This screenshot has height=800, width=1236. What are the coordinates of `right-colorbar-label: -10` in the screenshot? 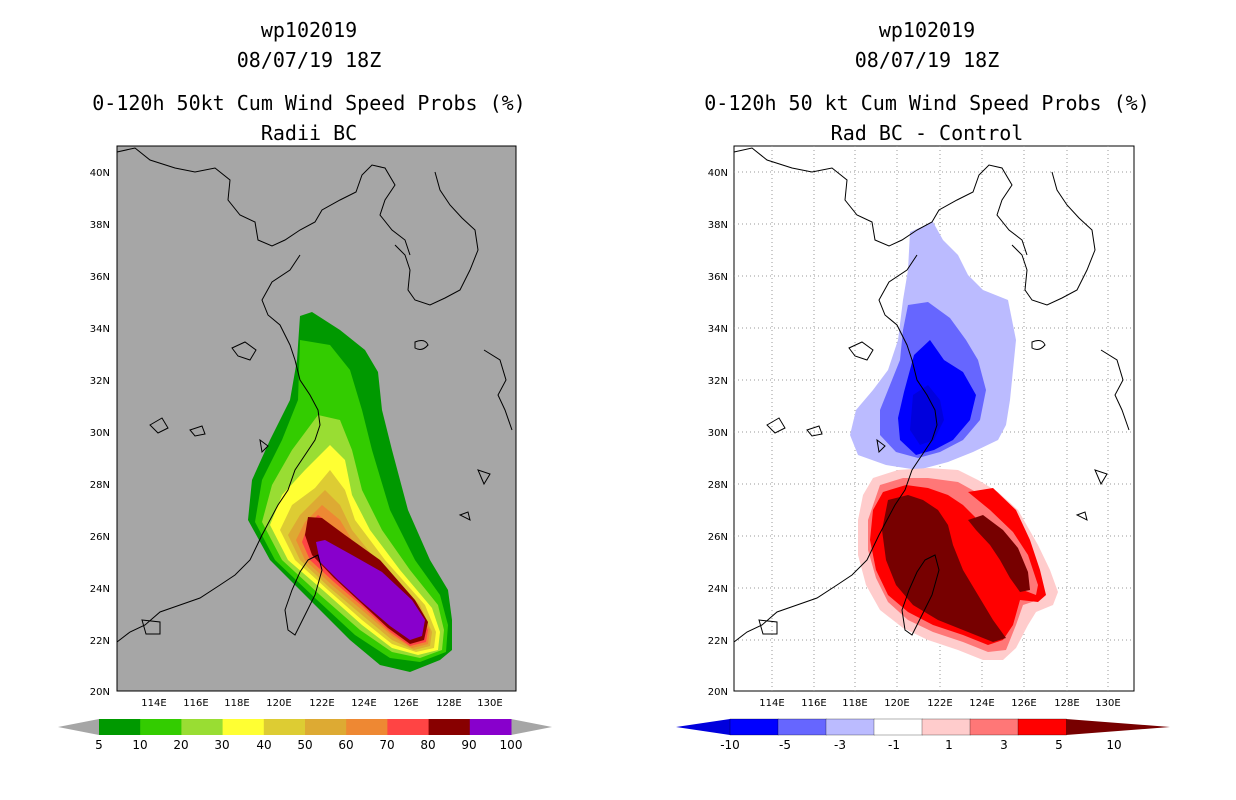 It's located at (730, 745).